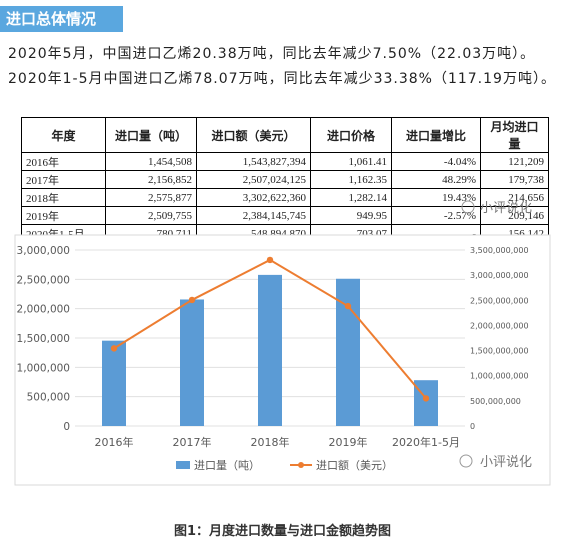 This screenshot has height=542, width=565. I want to click on legend-bar-swatch, so click(183, 465).